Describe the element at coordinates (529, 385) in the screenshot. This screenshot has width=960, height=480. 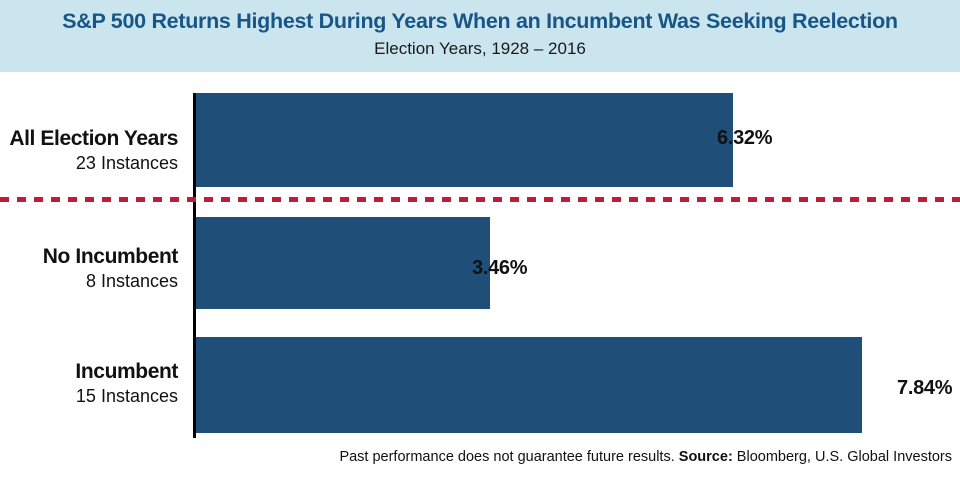
I see `bar-incumbent` at that location.